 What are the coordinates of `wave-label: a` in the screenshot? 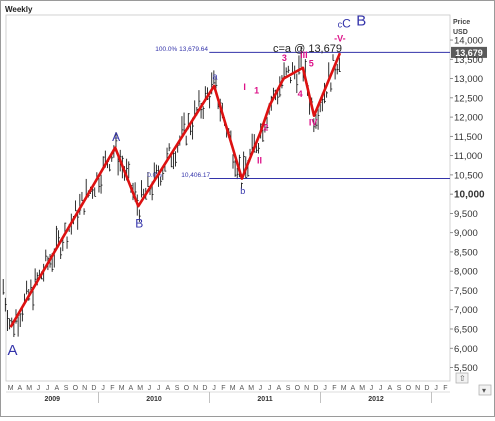 It's located at (215, 76).